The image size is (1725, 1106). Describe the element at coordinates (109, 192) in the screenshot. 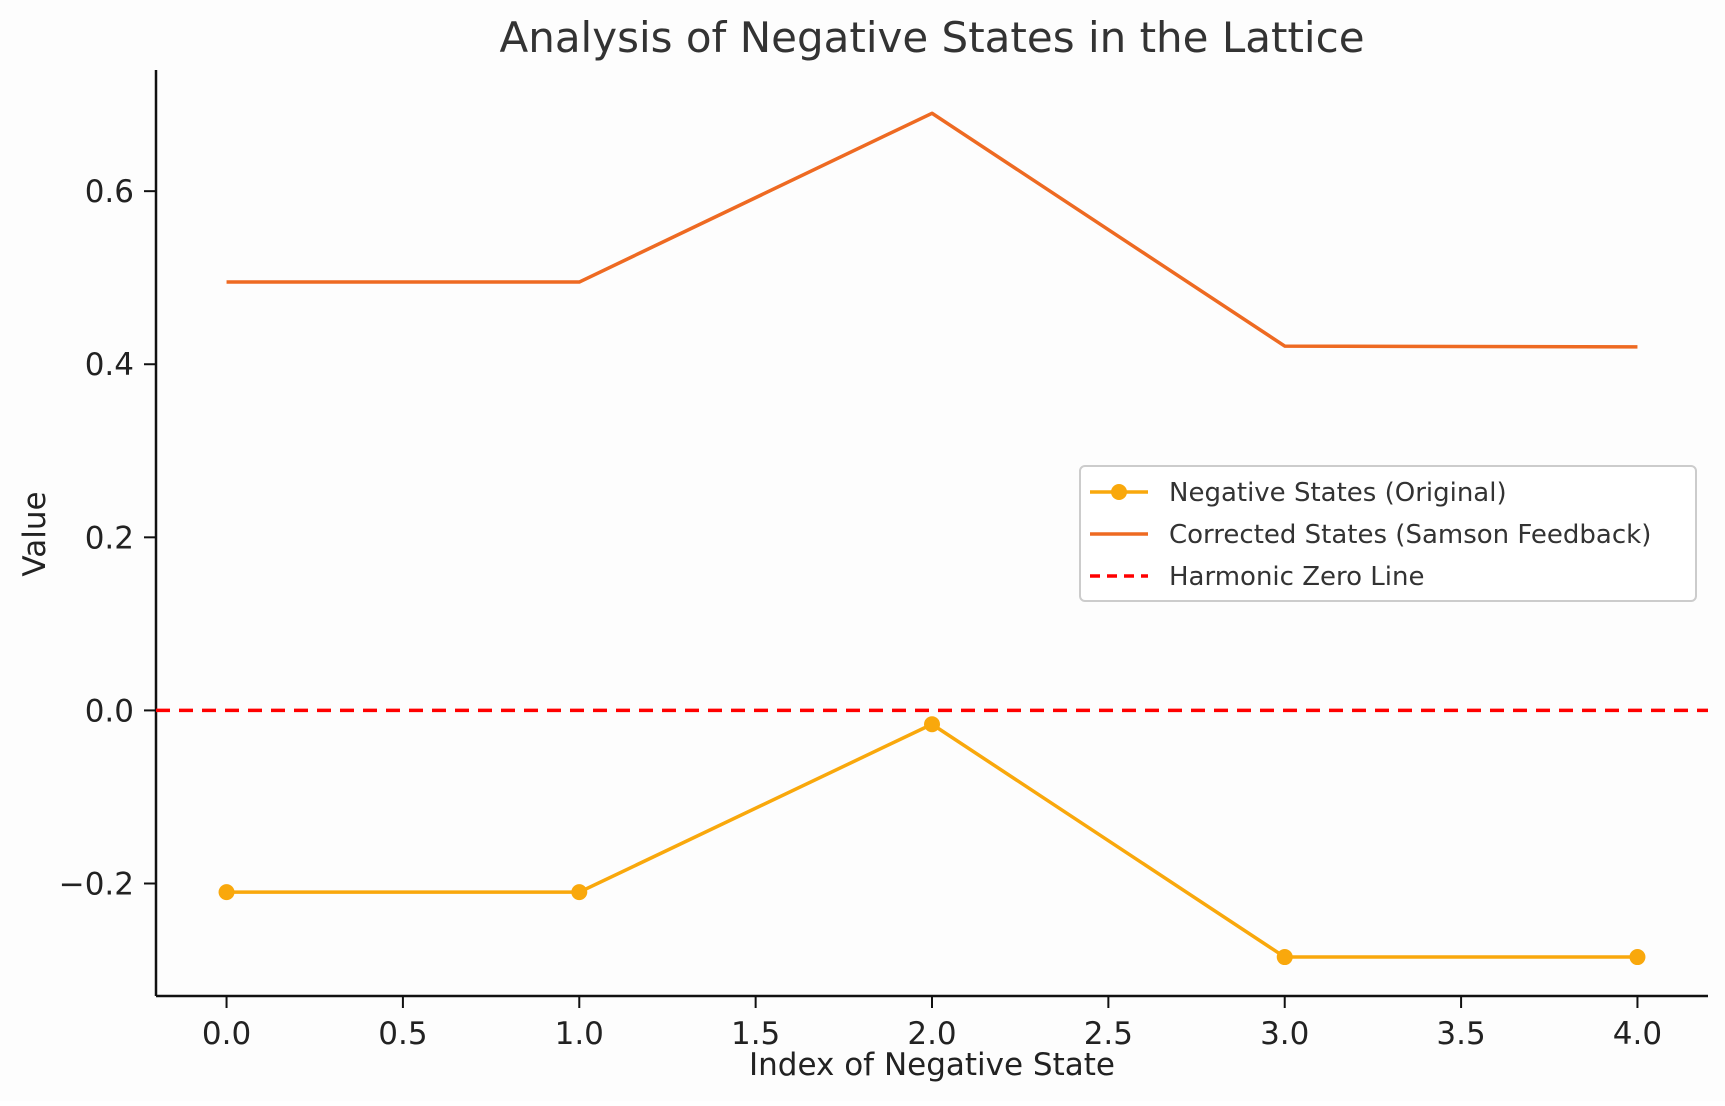

I see `y-tick-label: 0.6` at that location.